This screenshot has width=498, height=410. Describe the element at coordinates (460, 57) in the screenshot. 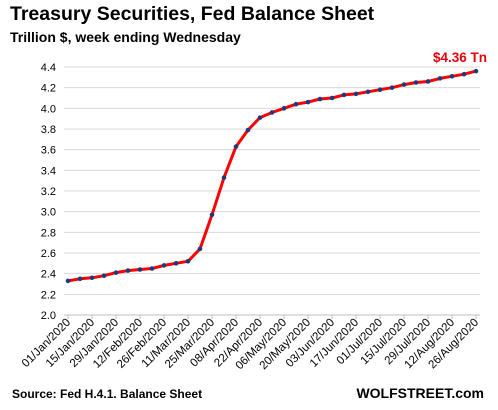

I see `last-value-annotation: $4.36 Tn` at that location.